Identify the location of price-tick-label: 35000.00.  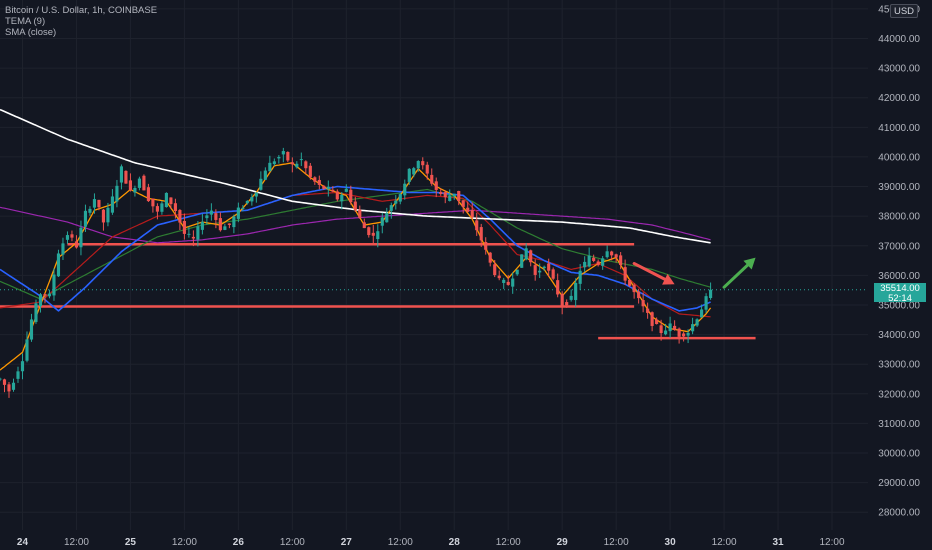
(899, 305).